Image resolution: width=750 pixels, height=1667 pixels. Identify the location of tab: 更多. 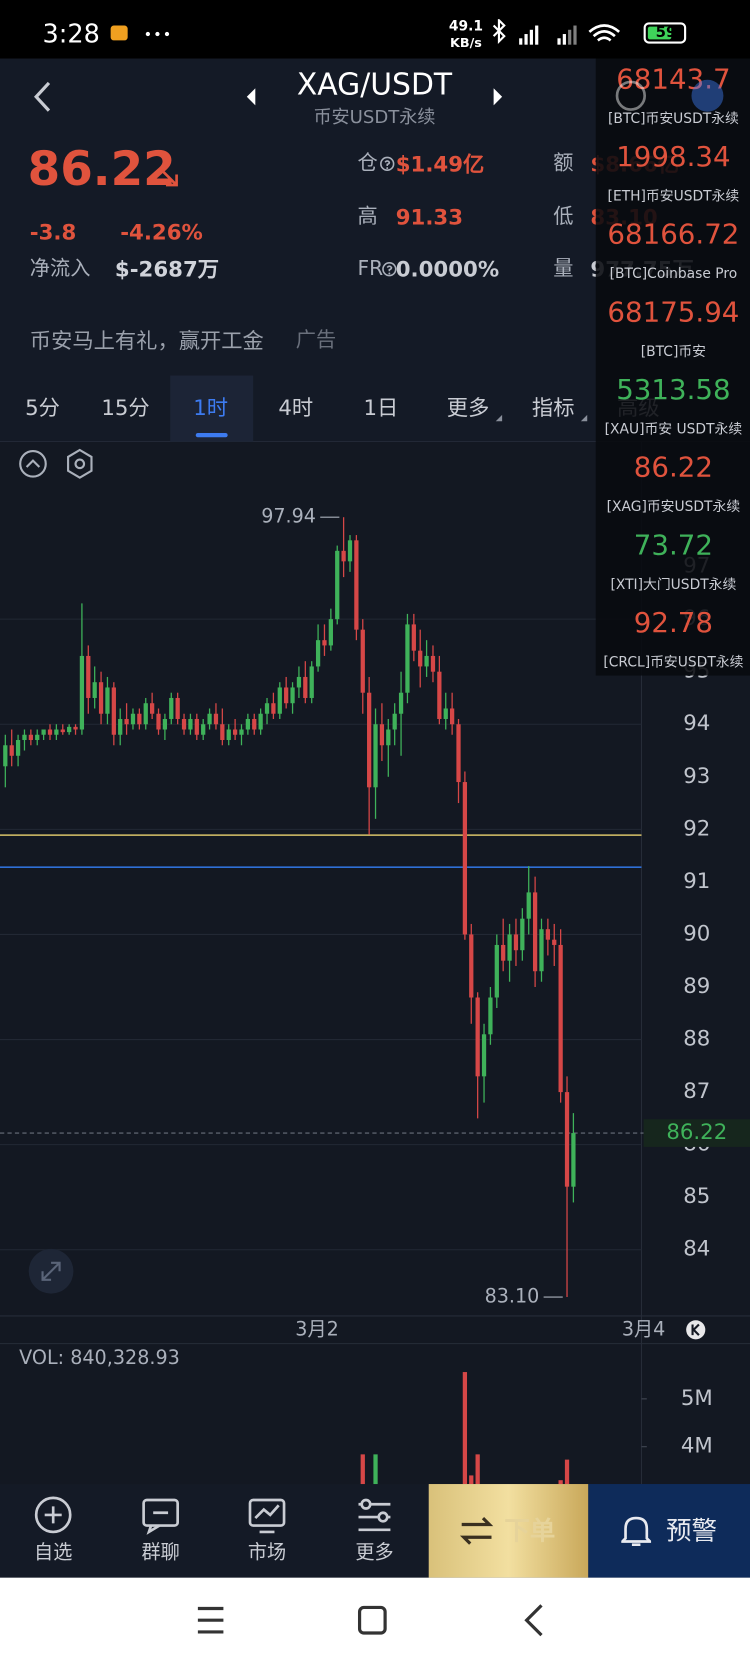
(468, 407).